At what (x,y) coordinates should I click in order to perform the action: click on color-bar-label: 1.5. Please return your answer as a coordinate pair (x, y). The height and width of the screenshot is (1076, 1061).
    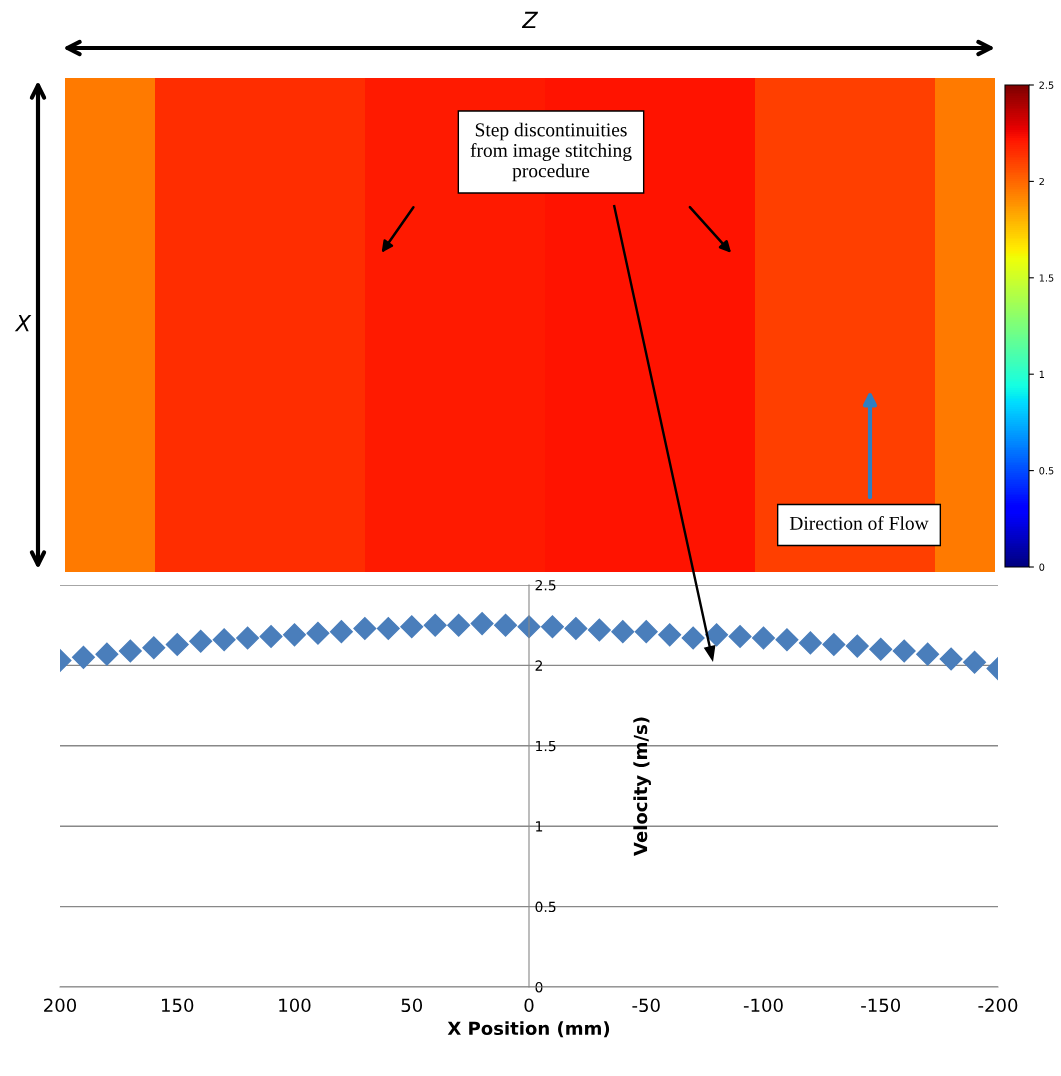
    Looking at the image, I should click on (1046, 278).